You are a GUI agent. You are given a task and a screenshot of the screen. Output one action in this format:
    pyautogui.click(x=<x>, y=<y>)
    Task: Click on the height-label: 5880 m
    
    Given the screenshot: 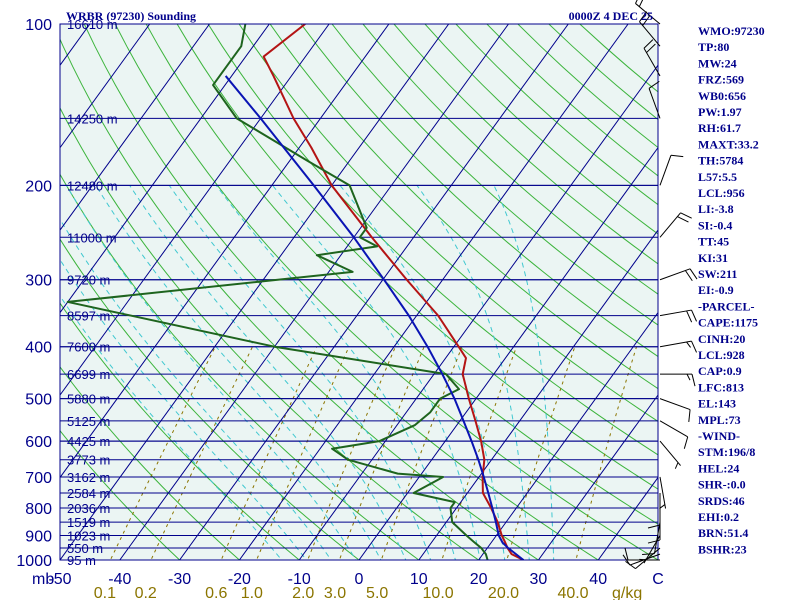 What is the action you would take?
    pyautogui.click(x=88, y=399)
    